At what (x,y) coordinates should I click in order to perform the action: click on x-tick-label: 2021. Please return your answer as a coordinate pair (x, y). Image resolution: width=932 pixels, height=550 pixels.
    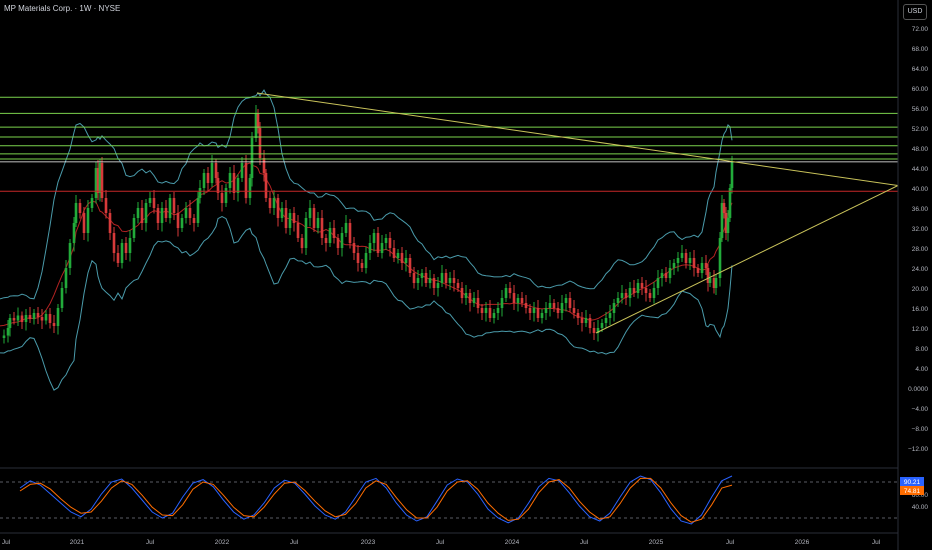
    Looking at the image, I should click on (77, 542).